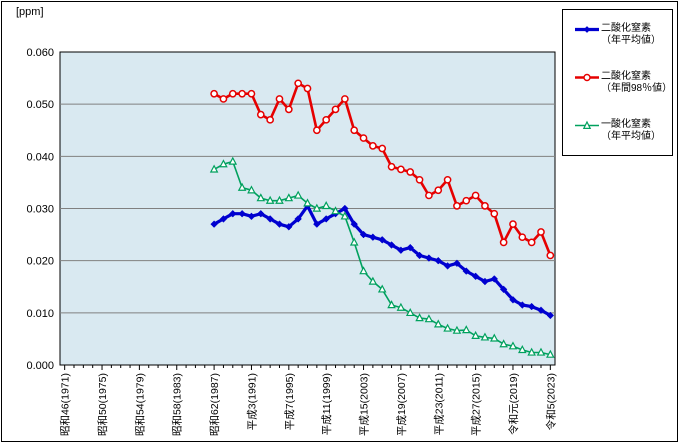 This screenshot has height=444, width=680. Describe the element at coordinates (40, 105) in the screenshot. I see `y-axis-tick-label: 0.050` at that location.